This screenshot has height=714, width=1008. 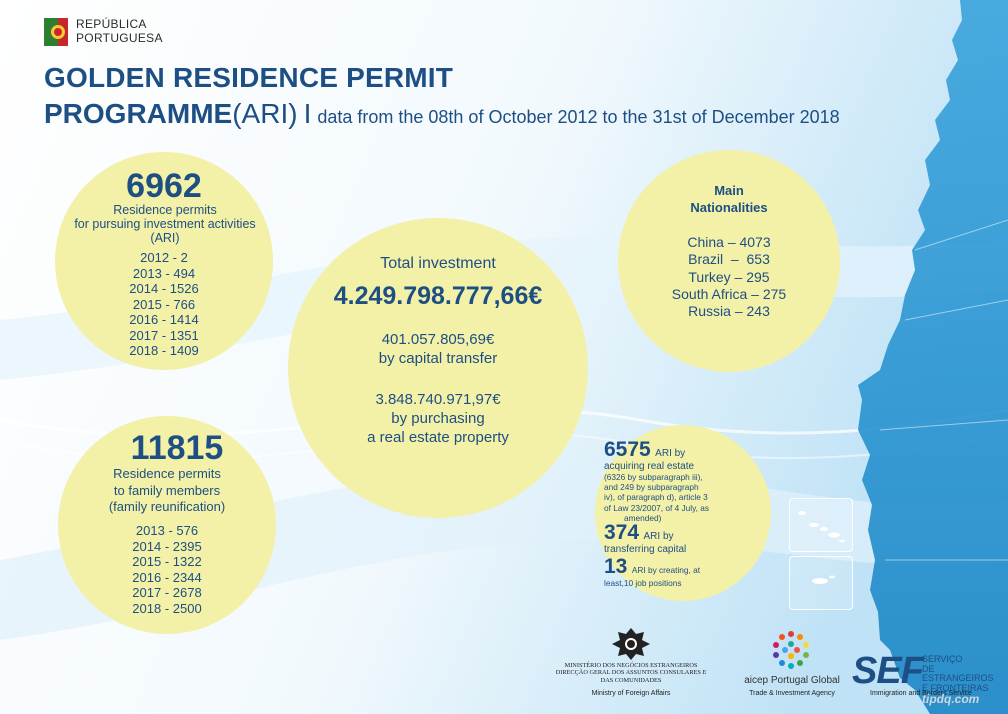 I want to click on sef-name-line: SERVIÇO, so click(x=942, y=659).